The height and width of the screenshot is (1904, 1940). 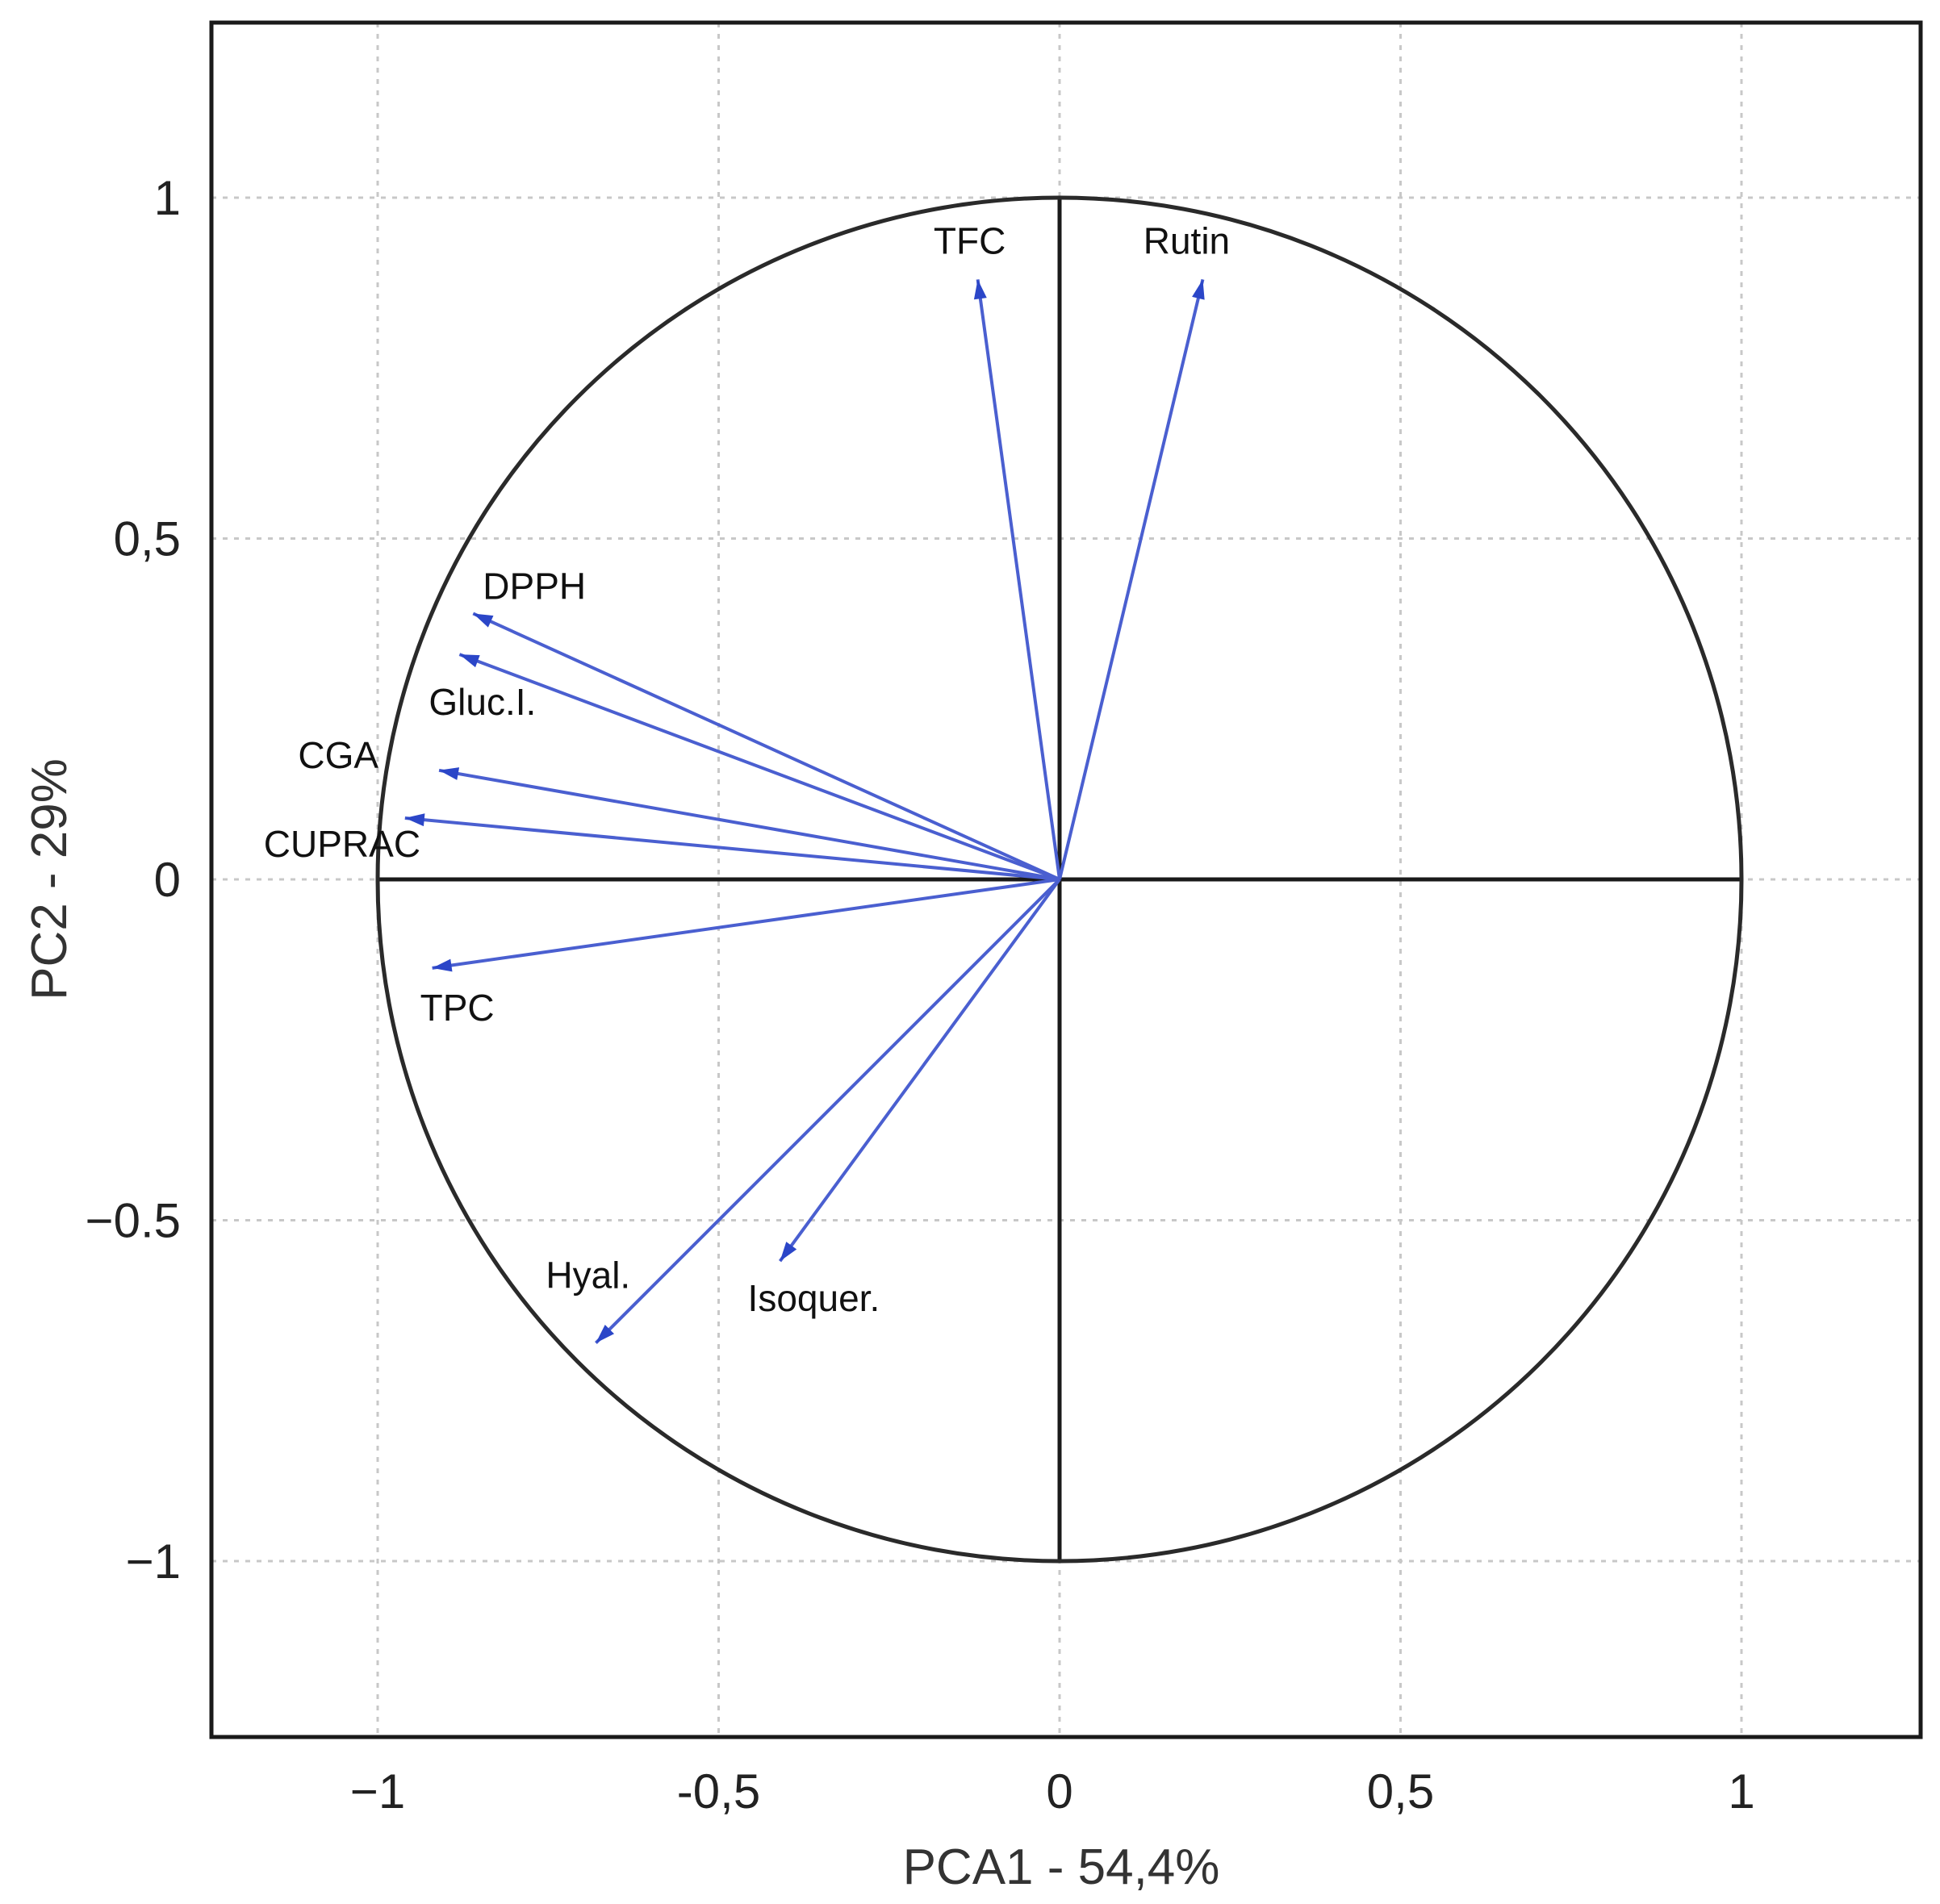 What do you see at coordinates (133, 880) in the screenshot?
I see `y-tick-labels: 1 0,5 0 −0.5 −1` at bounding box center [133, 880].